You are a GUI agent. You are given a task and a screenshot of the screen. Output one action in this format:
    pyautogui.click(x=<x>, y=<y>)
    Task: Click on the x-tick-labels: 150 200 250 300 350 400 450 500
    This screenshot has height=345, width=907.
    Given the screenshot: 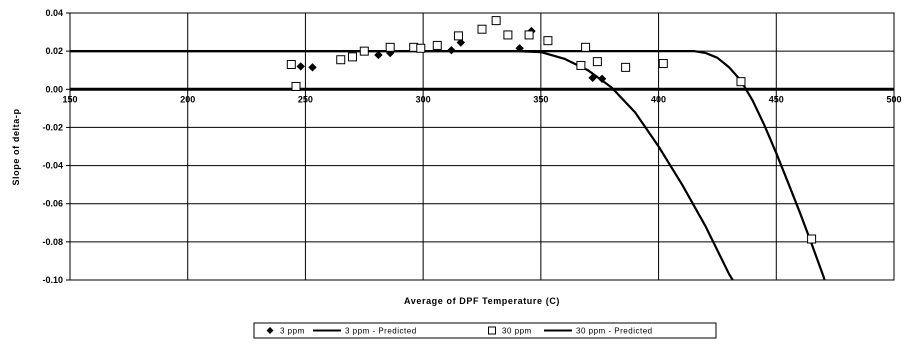 What is the action you would take?
    pyautogui.click(x=481, y=99)
    